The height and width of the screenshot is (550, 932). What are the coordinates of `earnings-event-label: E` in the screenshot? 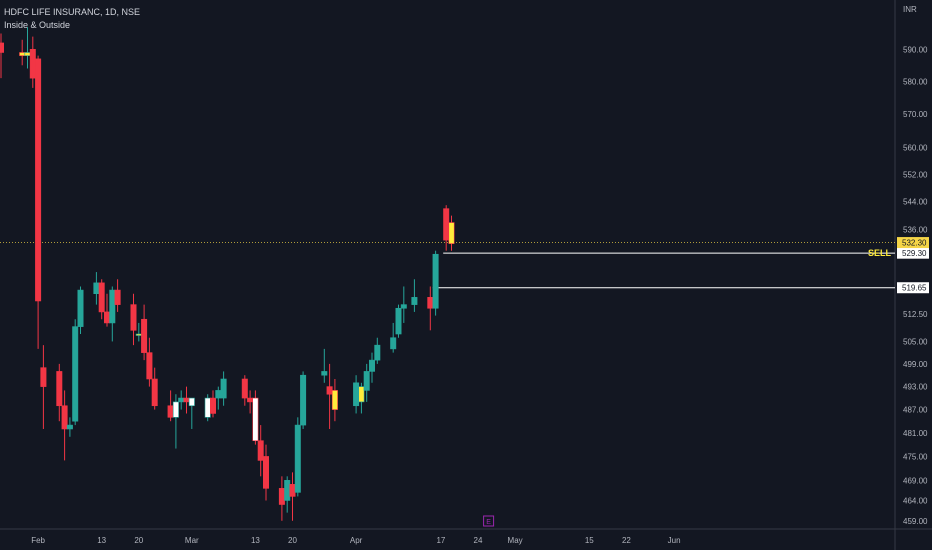 It's located at (488, 522).